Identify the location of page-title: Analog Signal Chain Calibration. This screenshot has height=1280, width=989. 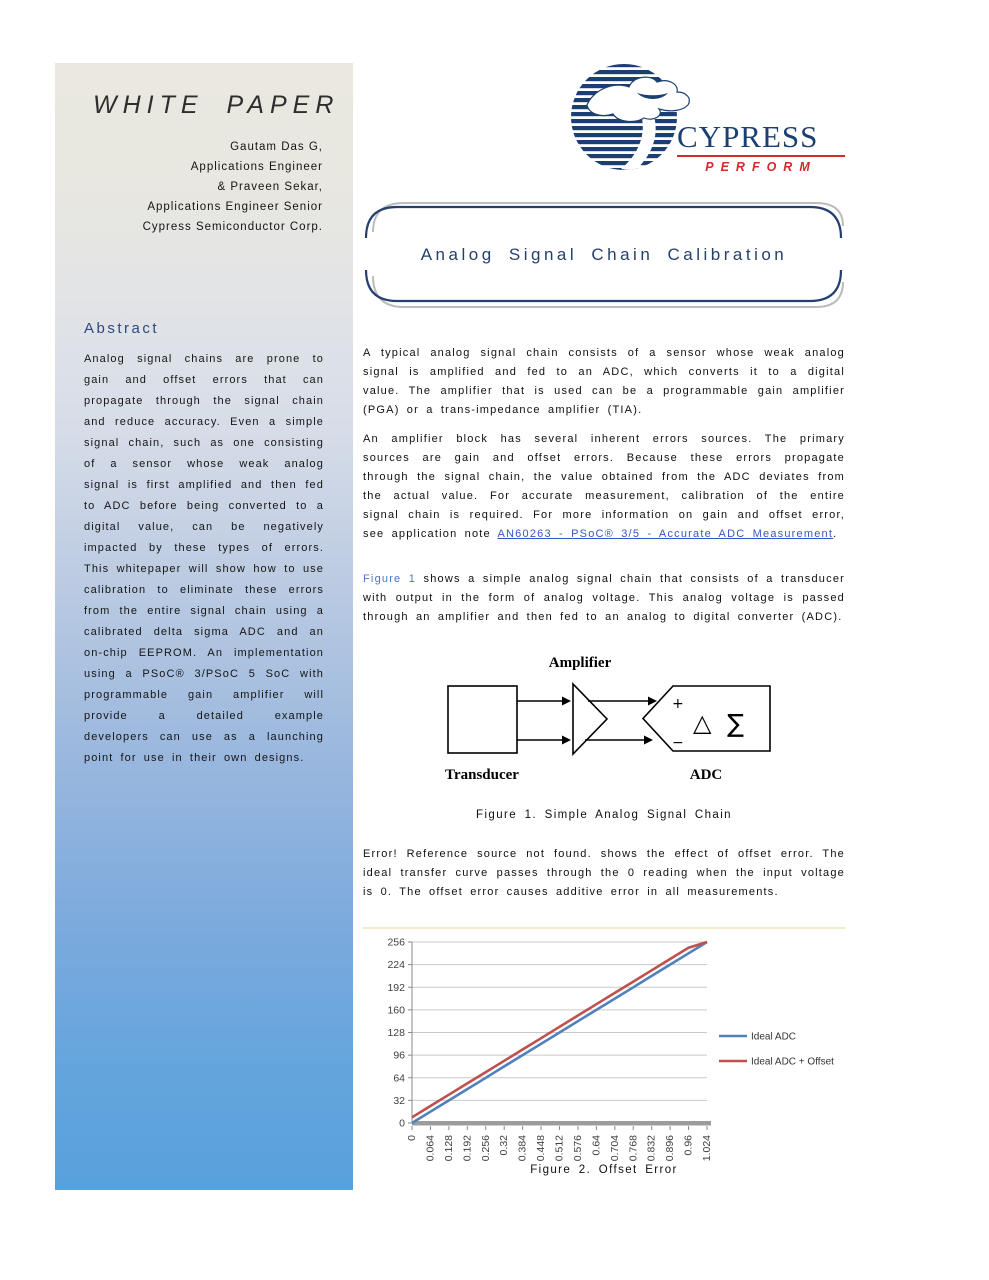
(604, 254).